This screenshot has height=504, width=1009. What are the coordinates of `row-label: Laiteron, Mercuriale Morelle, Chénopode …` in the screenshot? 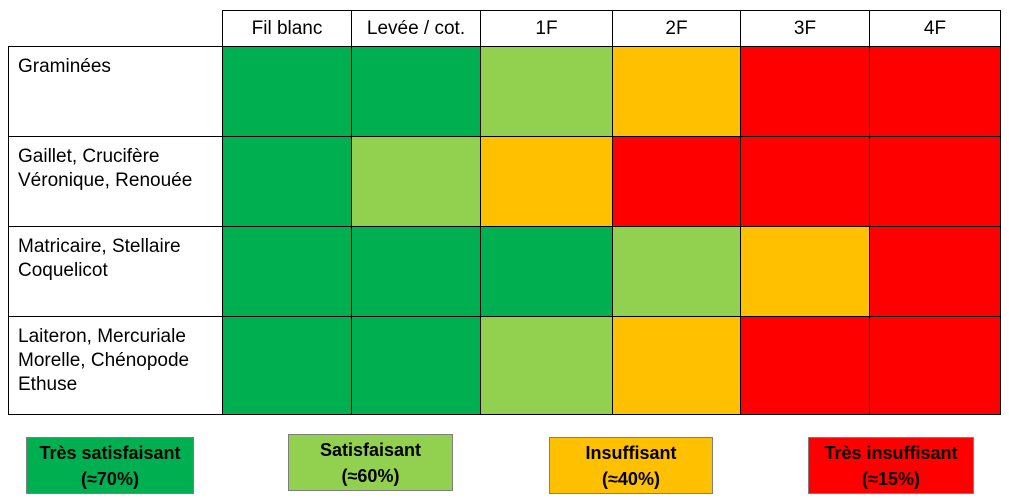 It's located at (115, 366).